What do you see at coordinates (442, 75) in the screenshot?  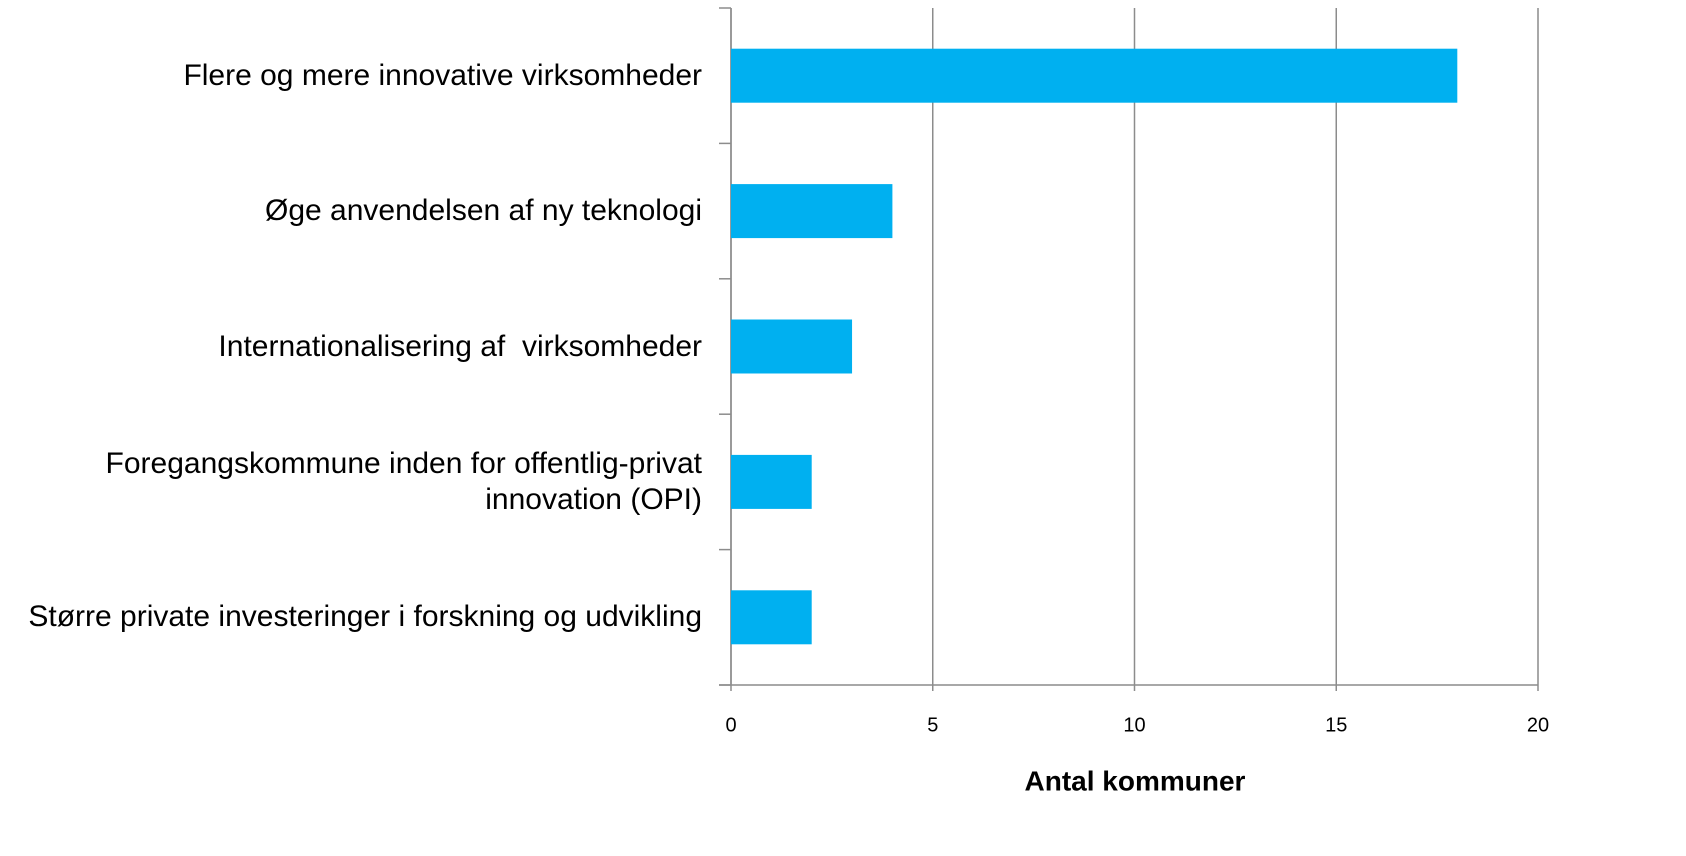 I see `y-tick-label: Flere og mere innovative virksomheder` at bounding box center [442, 75].